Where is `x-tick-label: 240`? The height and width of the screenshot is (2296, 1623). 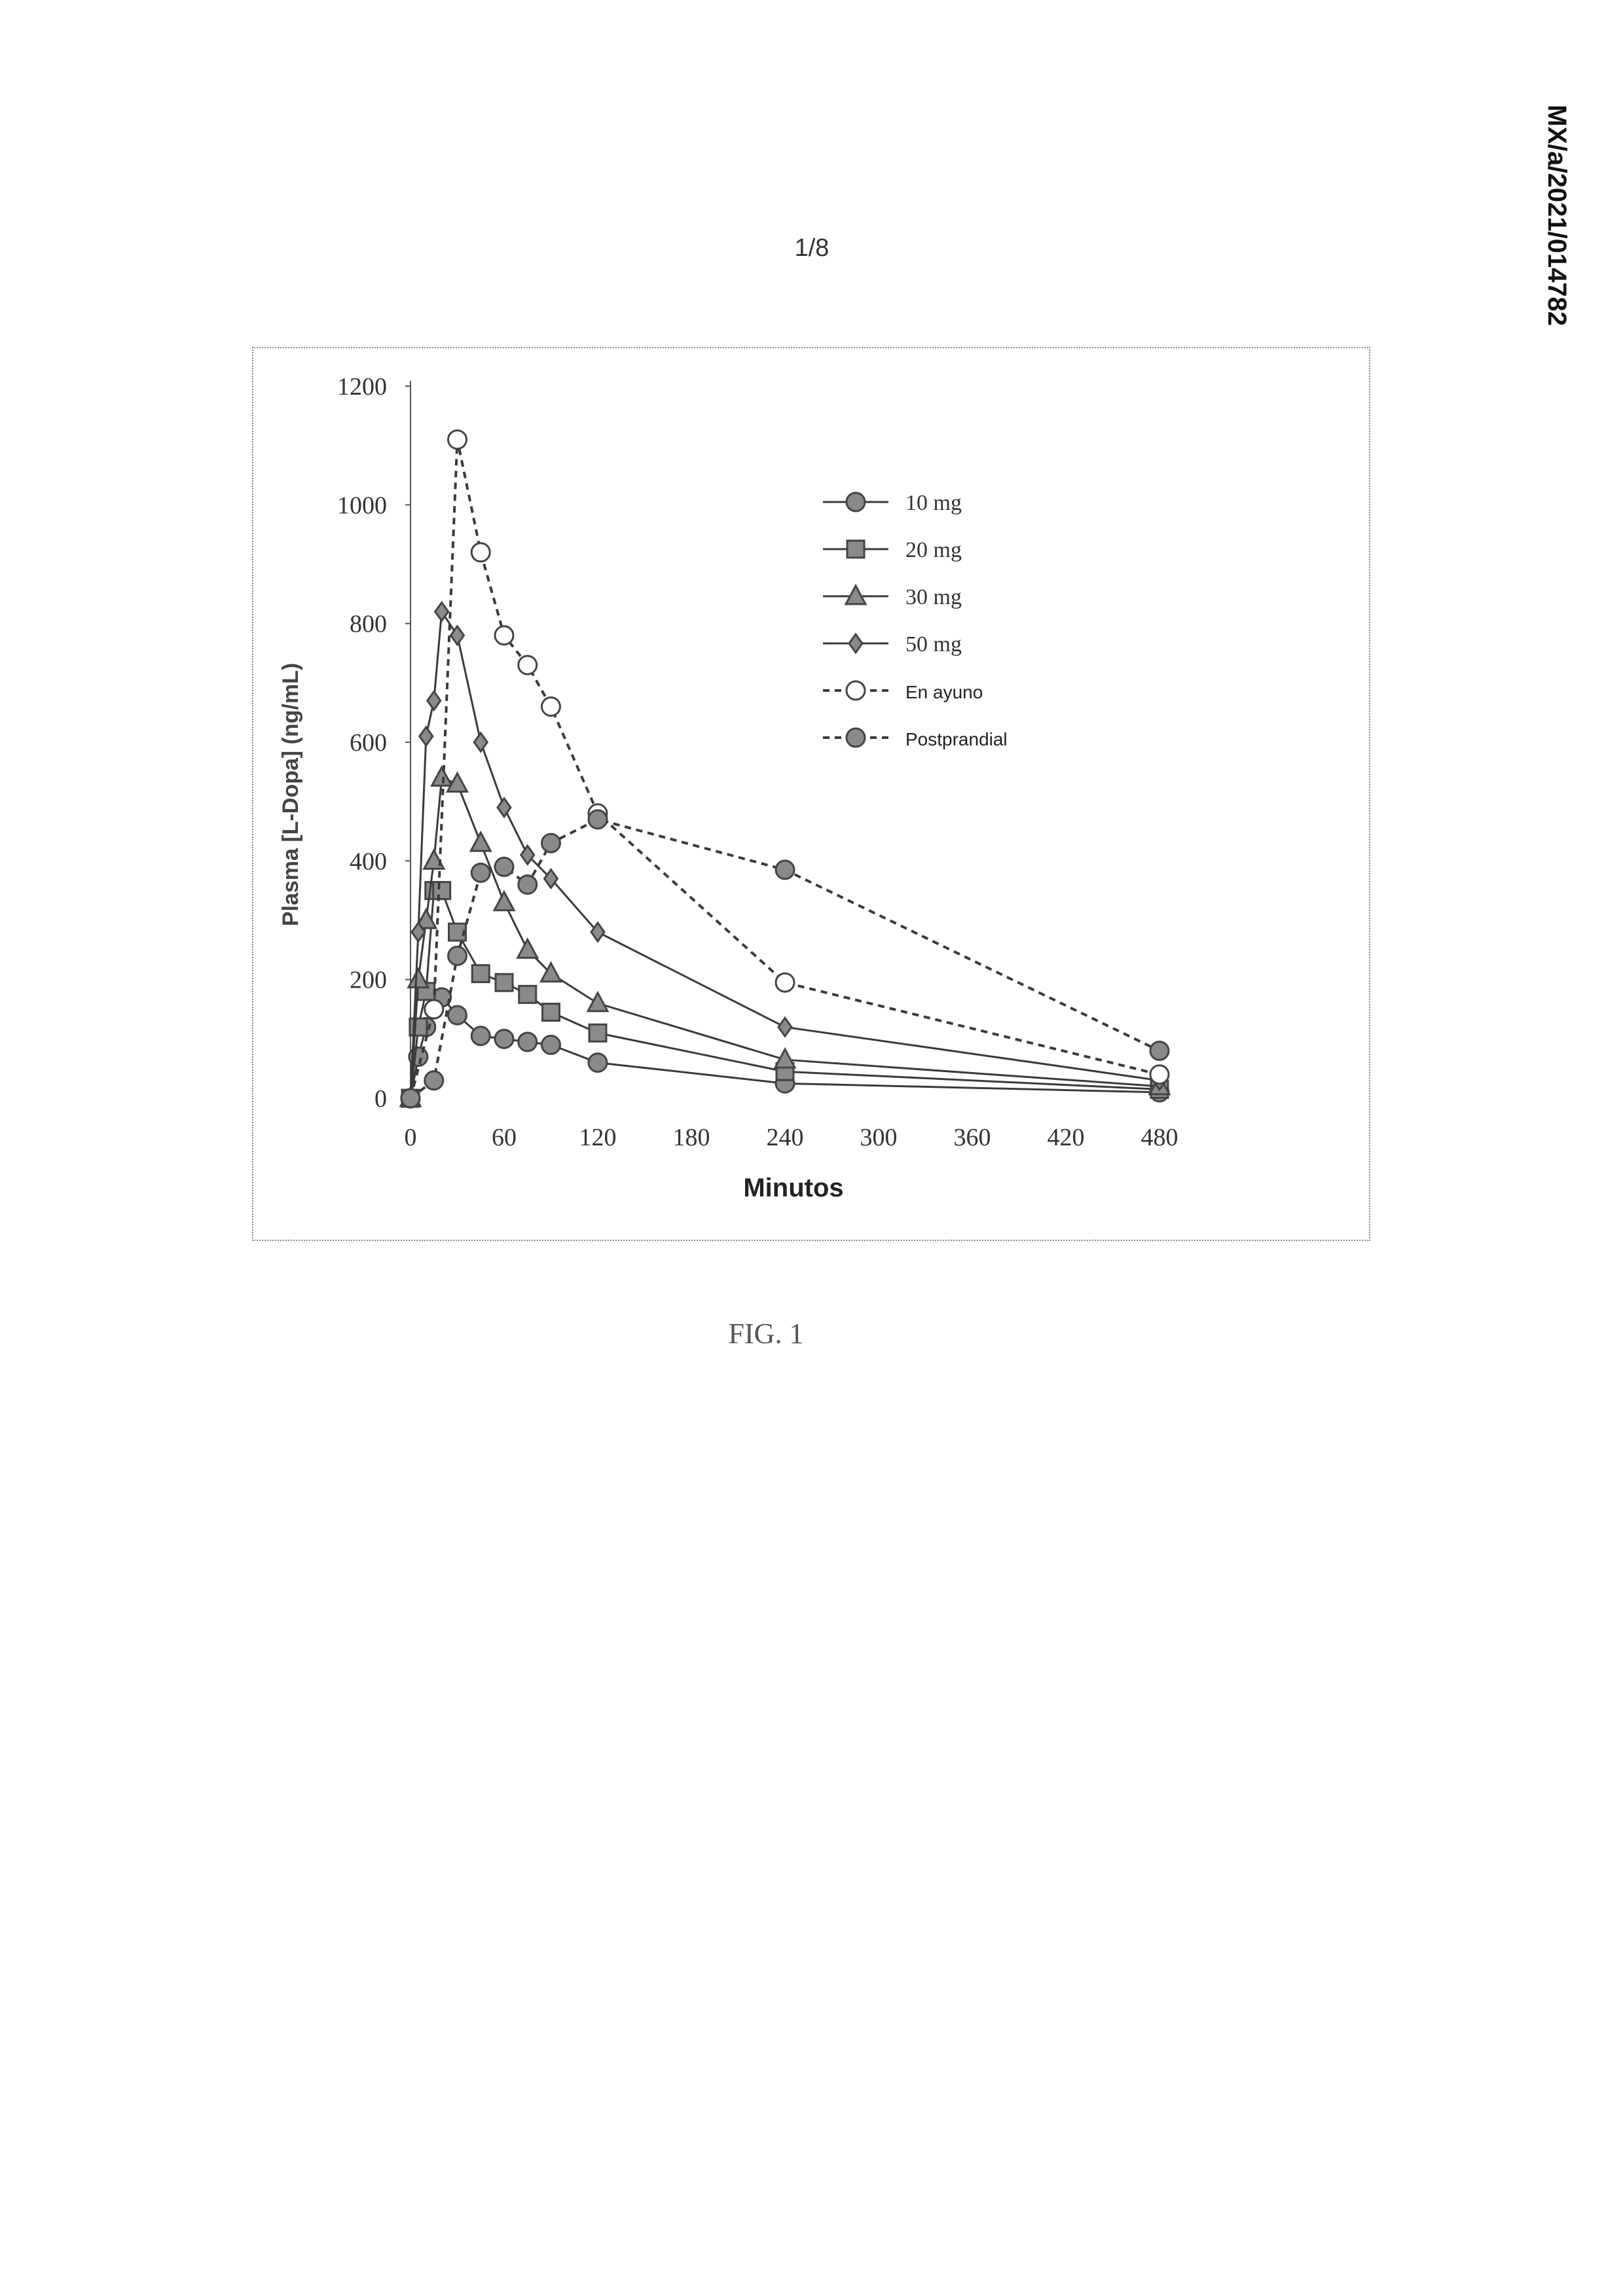
x-tick-label: 240 is located at coordinates (785, 1137).